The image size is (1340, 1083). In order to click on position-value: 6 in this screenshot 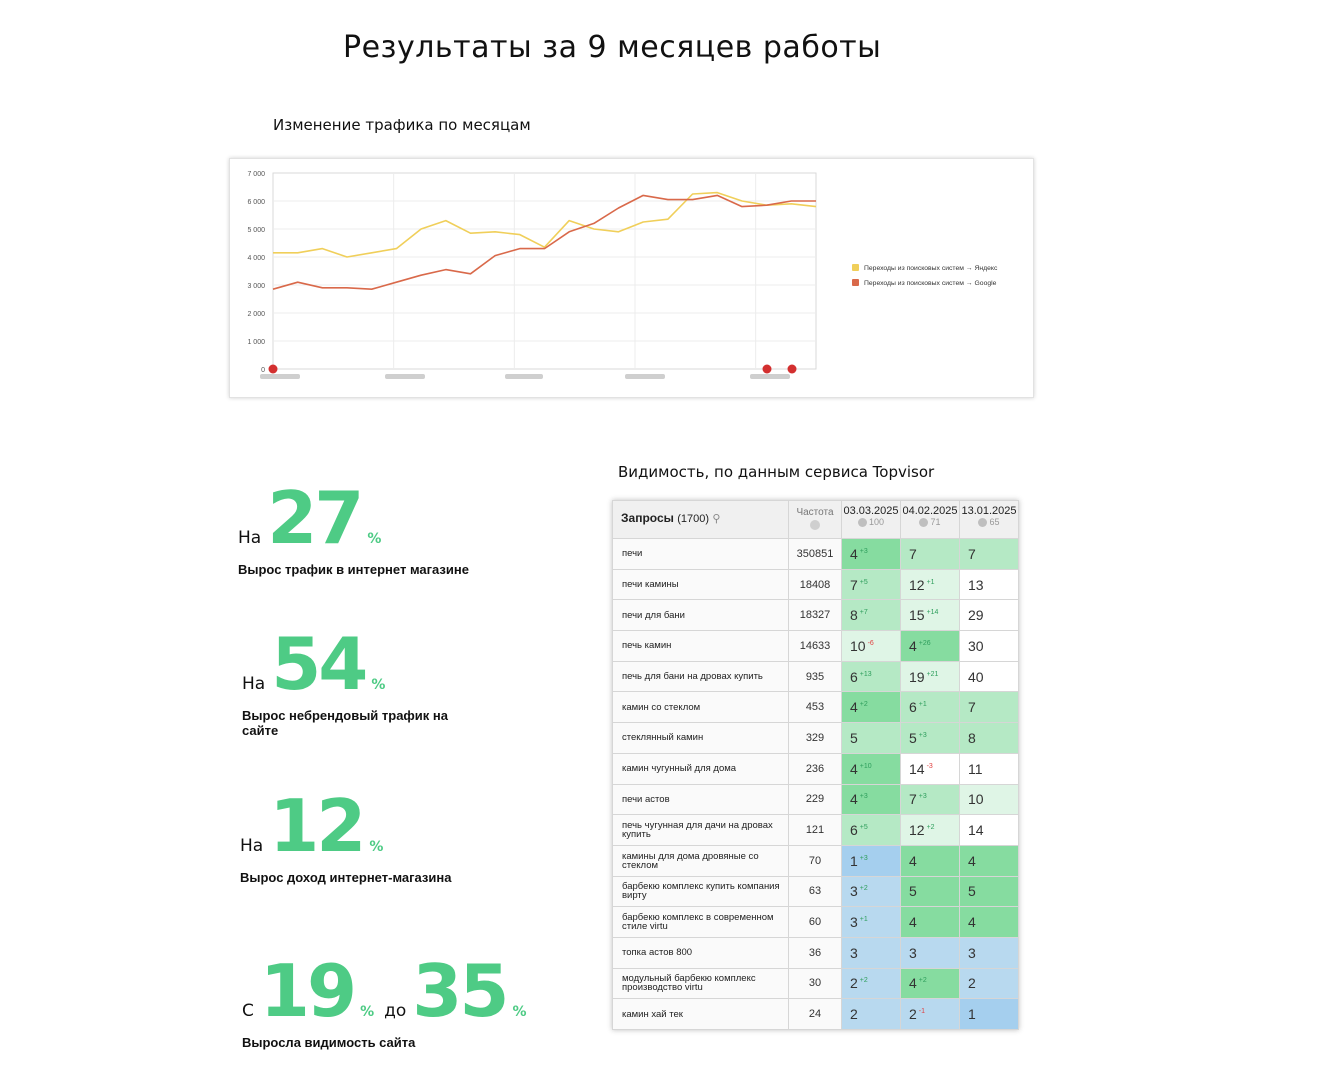, I will do `click(854, 676)`.